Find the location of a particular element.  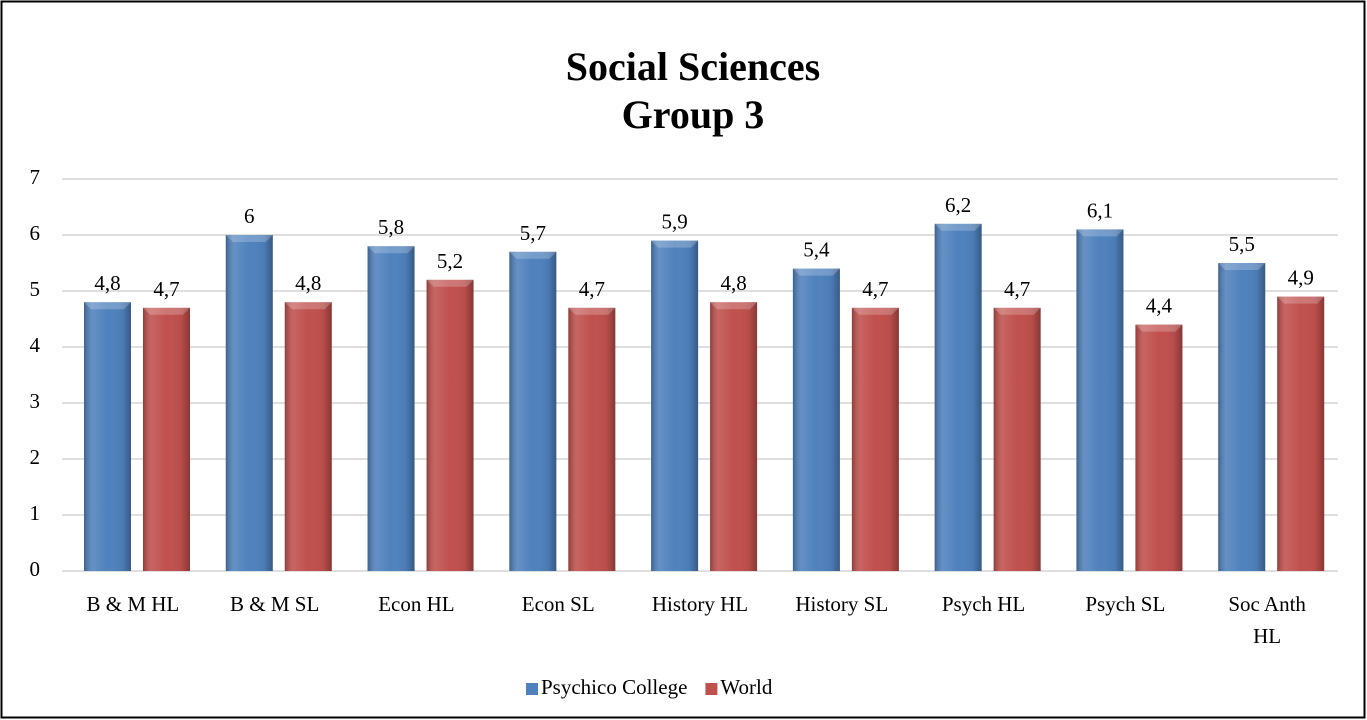

legend-label: World is located at coordinates (746, 687).